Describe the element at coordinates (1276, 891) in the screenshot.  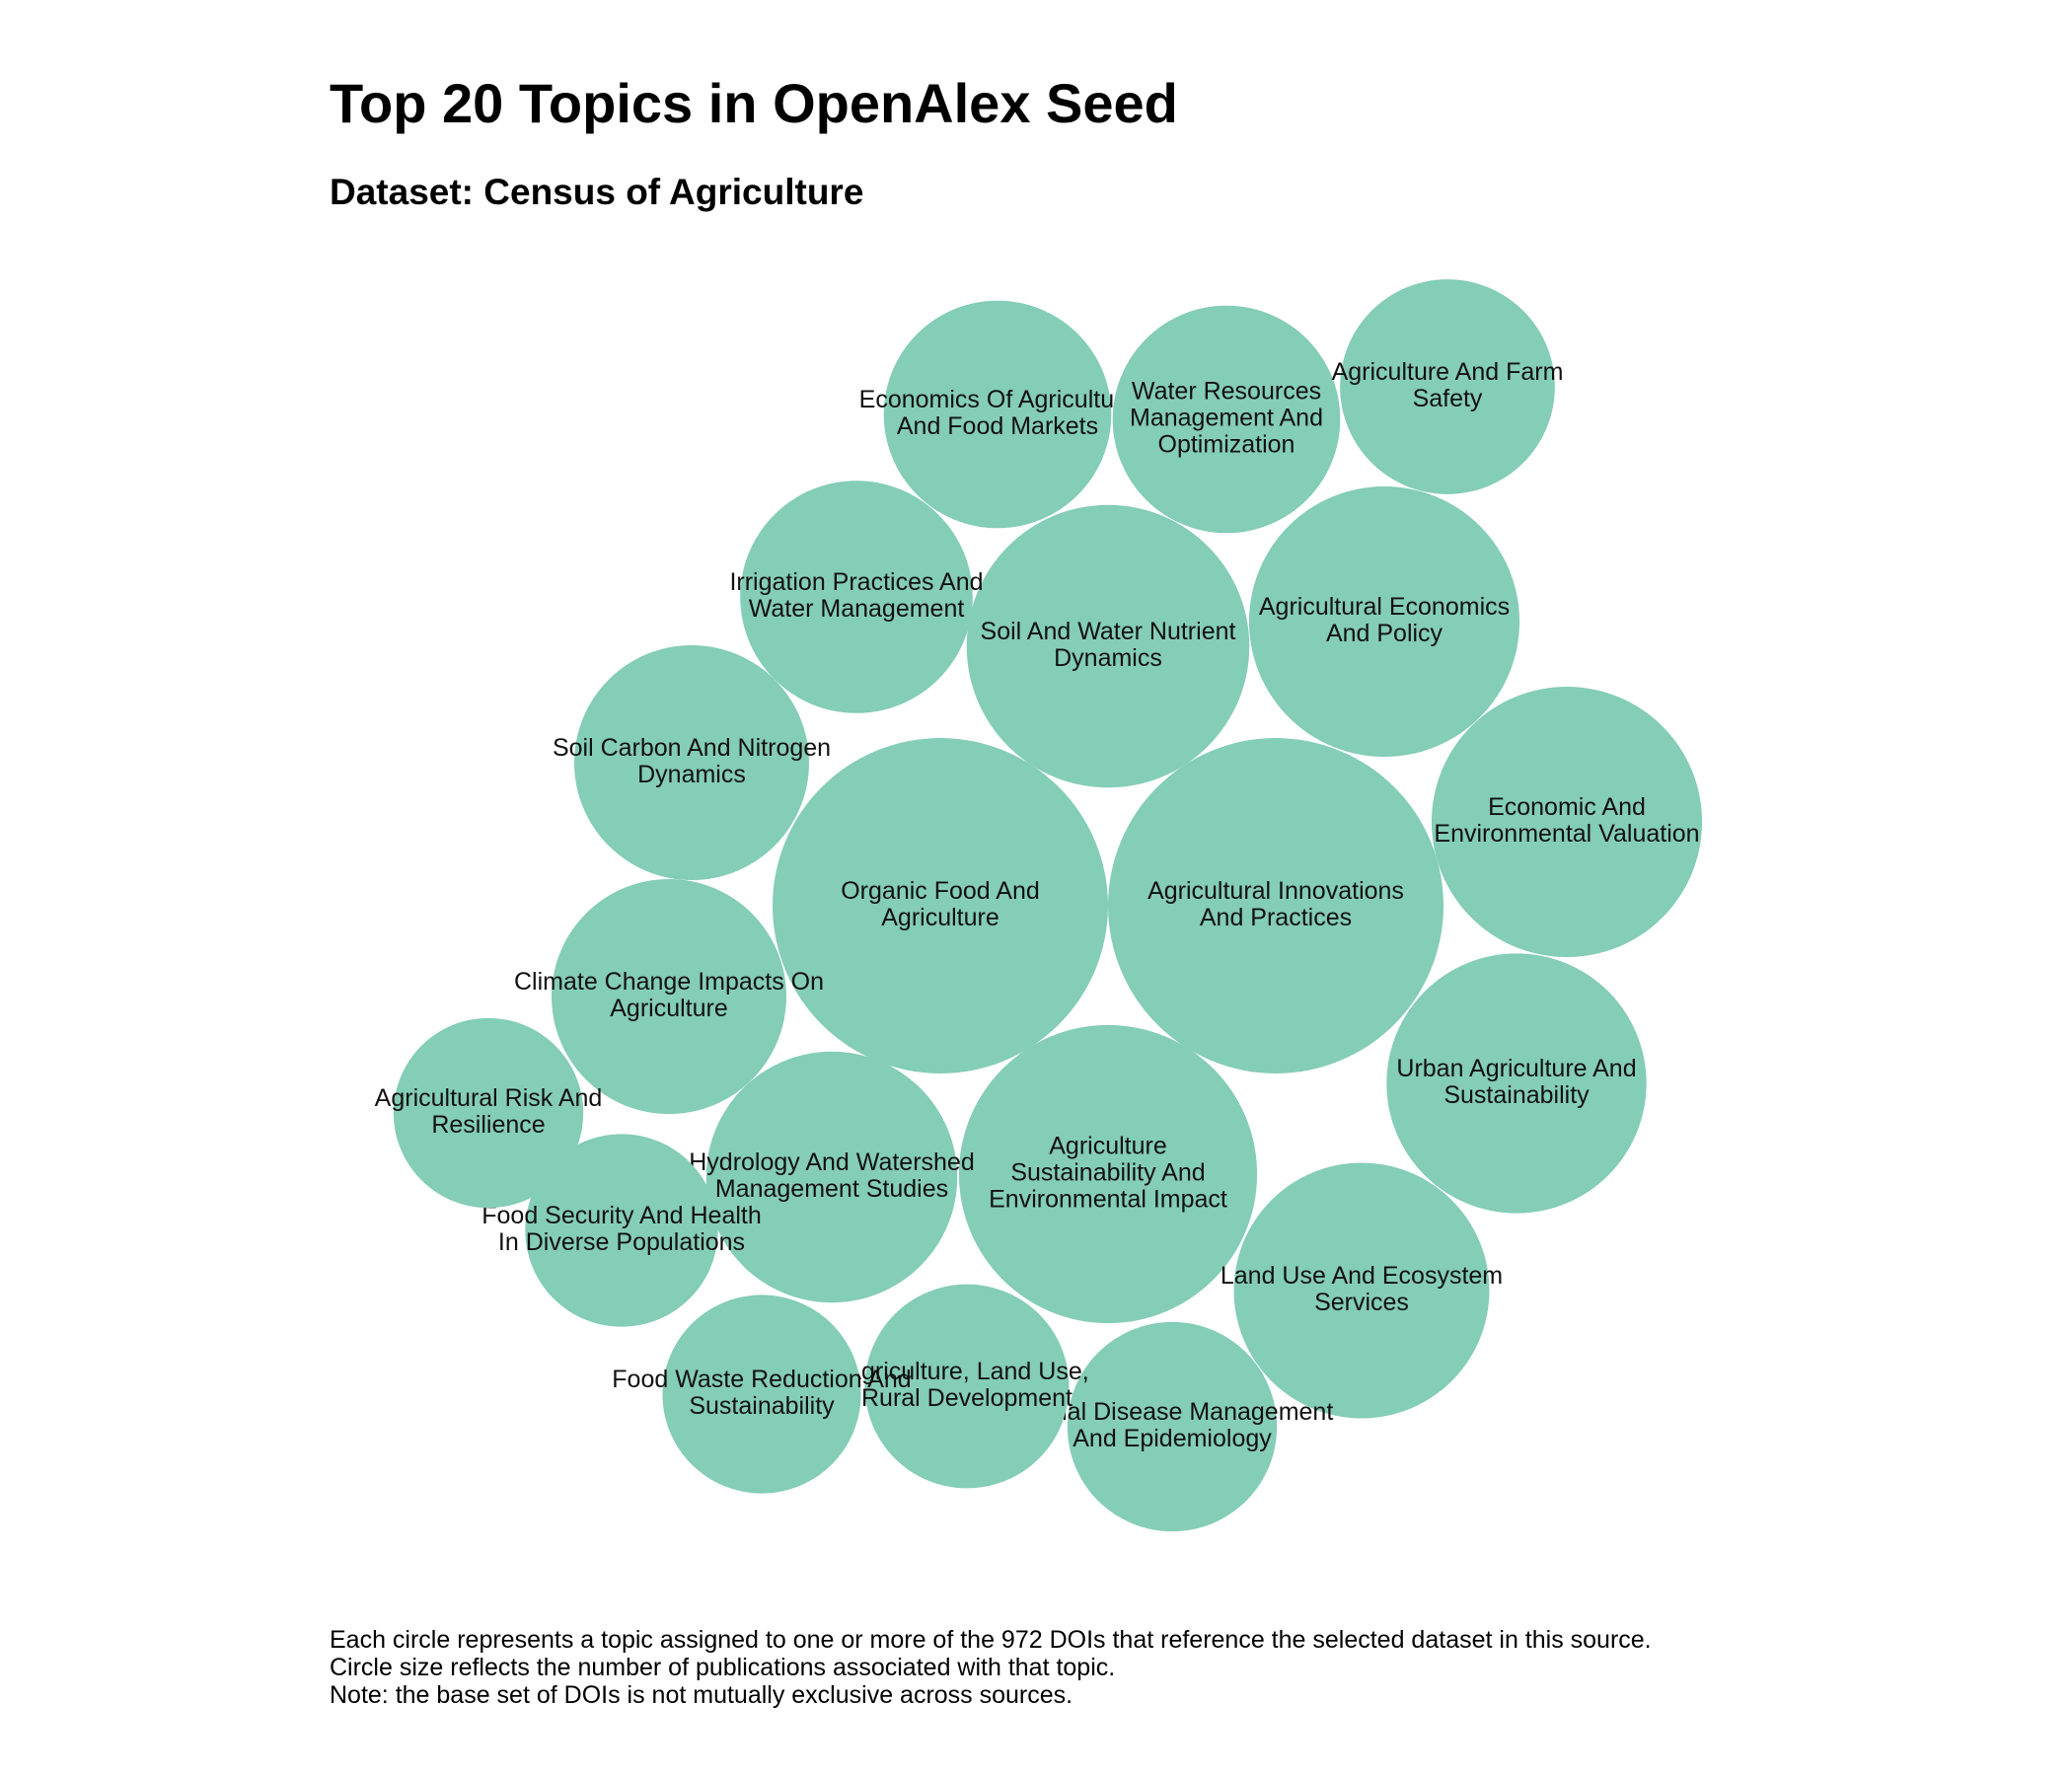
I see `bubble-label: Agricultural Innovations` at that location.